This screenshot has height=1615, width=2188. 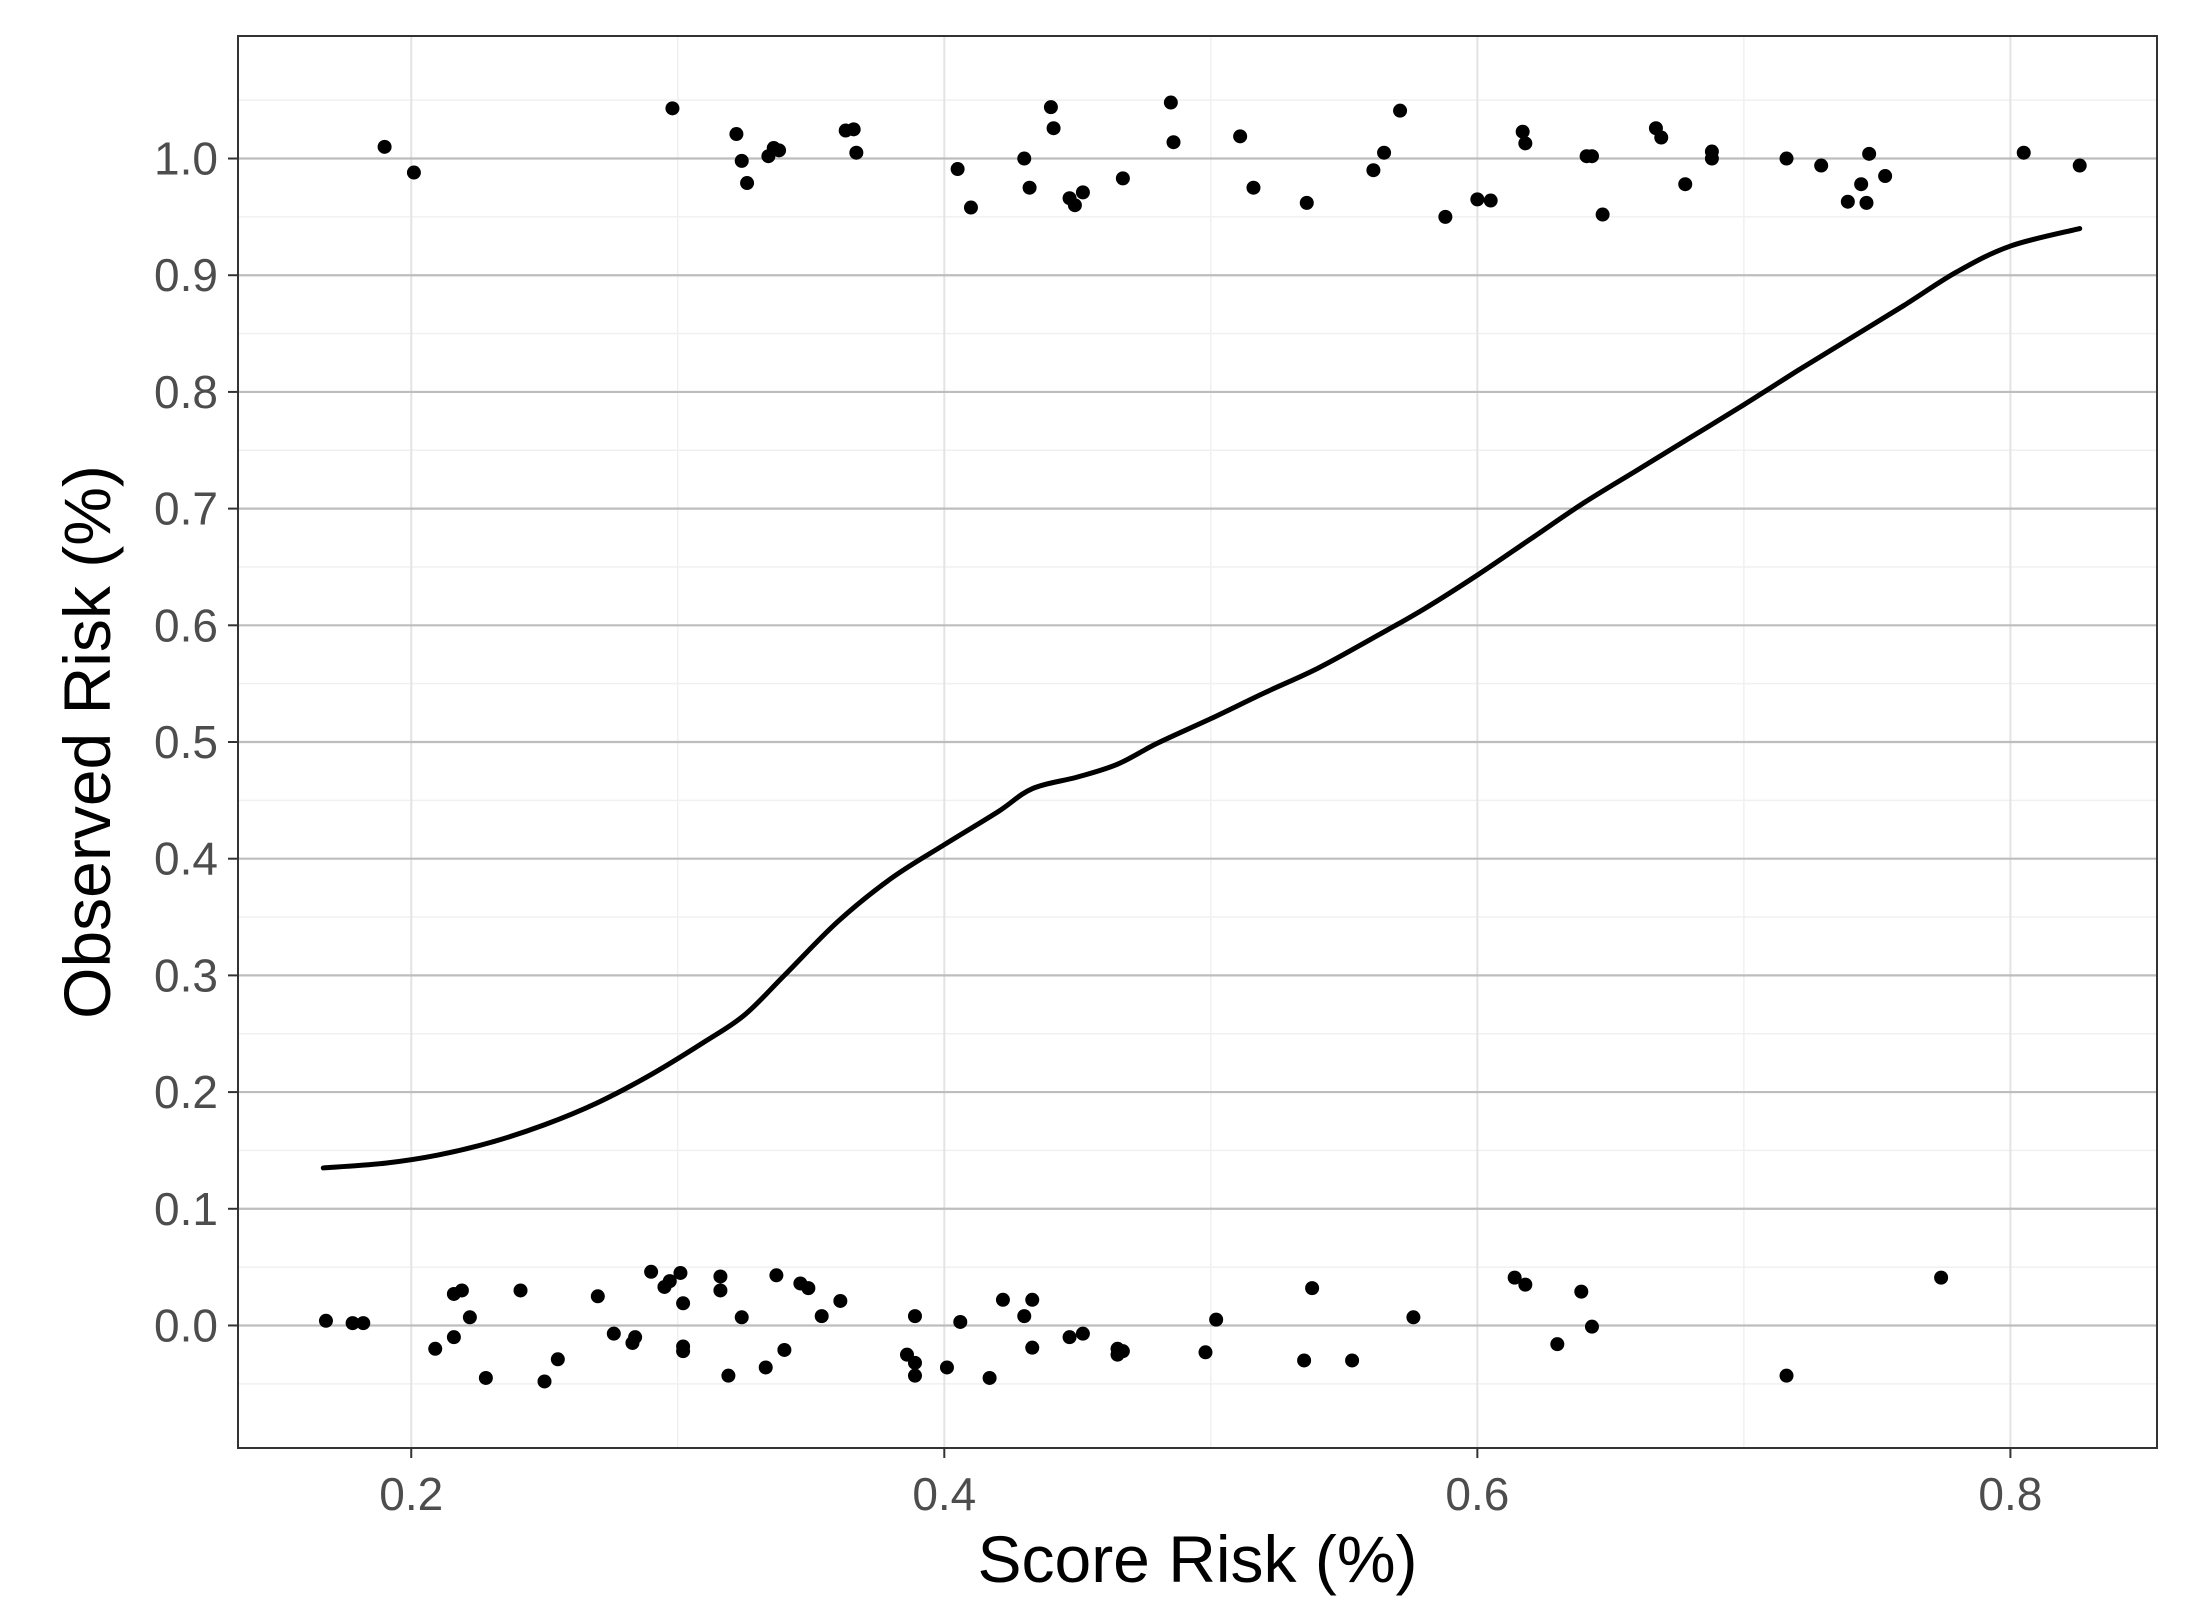 What do you see at coordinates (186, 625) in the screenshot?
I see `y-tick-label: 0.6` at bounding box center [186, 625].